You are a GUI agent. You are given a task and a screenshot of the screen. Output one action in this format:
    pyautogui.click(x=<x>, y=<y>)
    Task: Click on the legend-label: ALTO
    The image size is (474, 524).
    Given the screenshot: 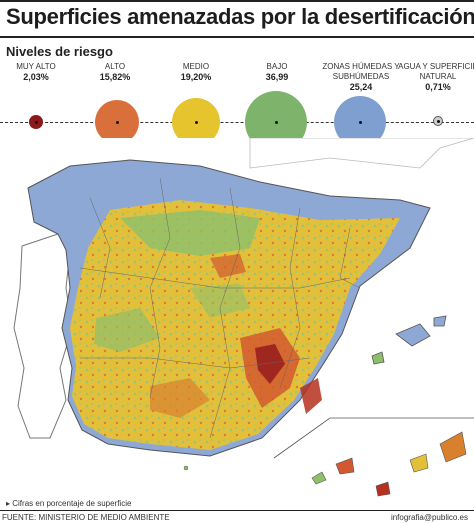 What is the action you would take?
    pyautogui.click(x=115, y=66)
    